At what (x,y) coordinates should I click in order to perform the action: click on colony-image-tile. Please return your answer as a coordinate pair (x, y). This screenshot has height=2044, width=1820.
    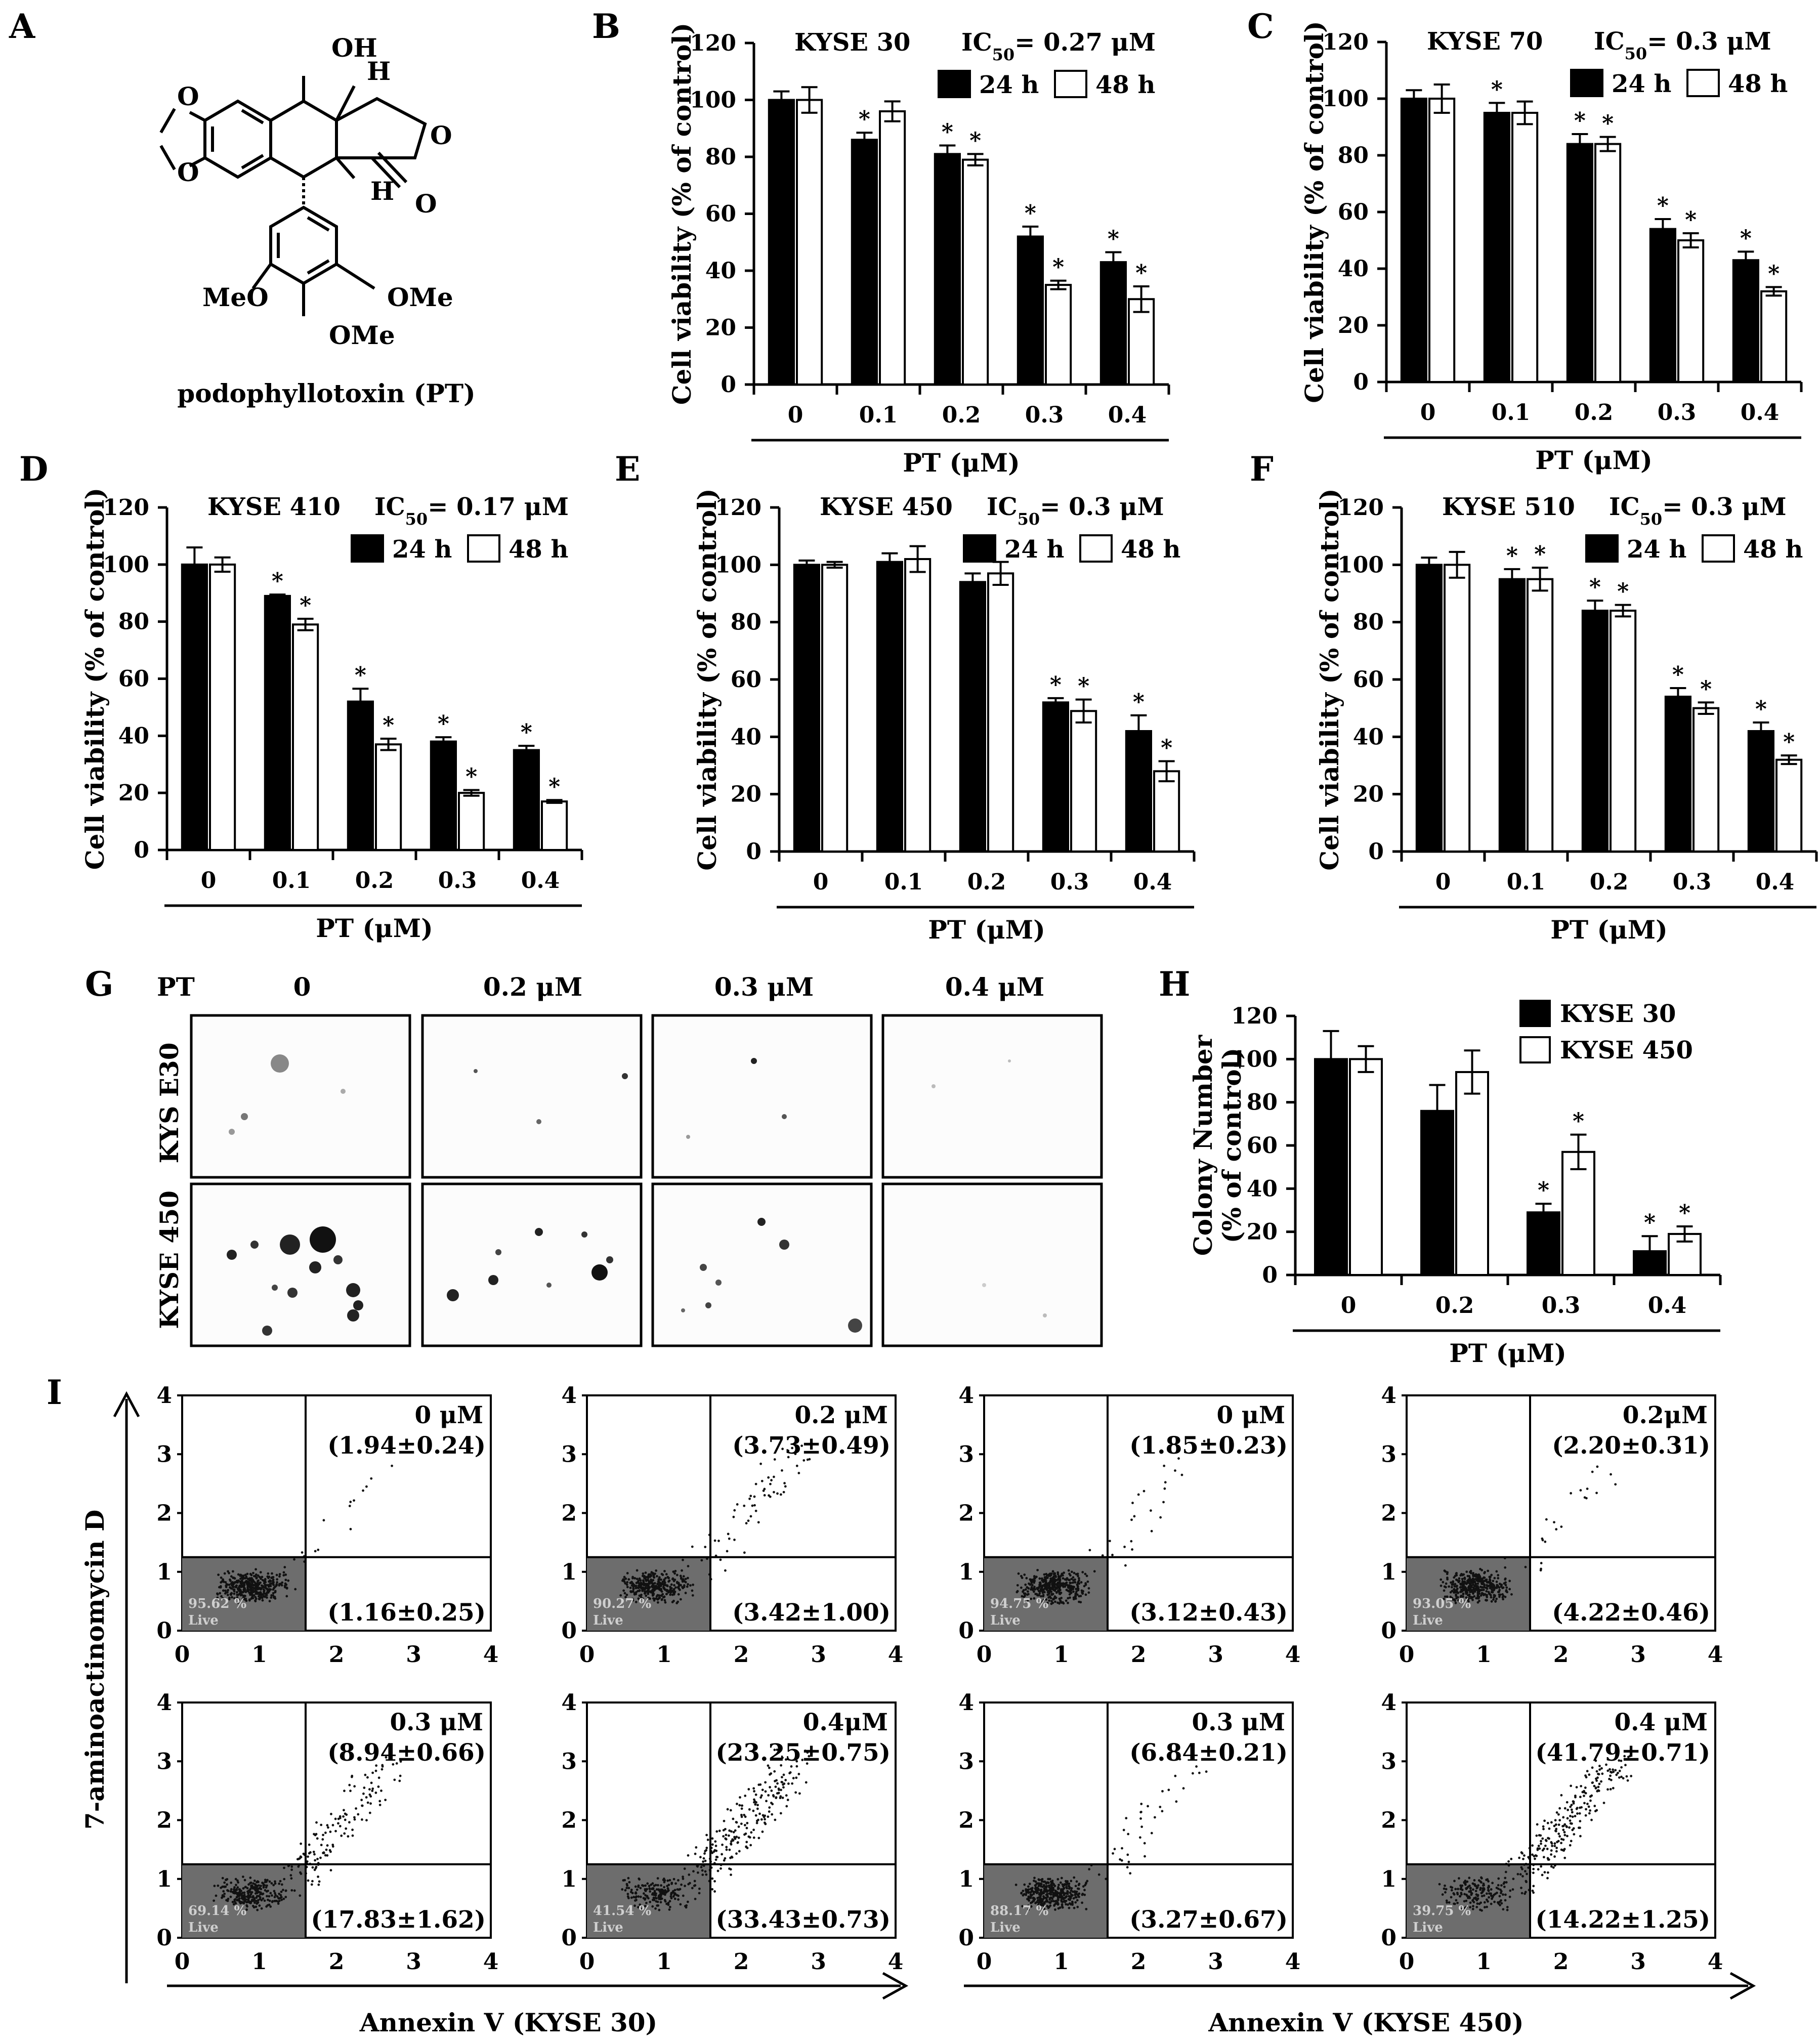
    Looking at the image, I should click on (300, 1264).